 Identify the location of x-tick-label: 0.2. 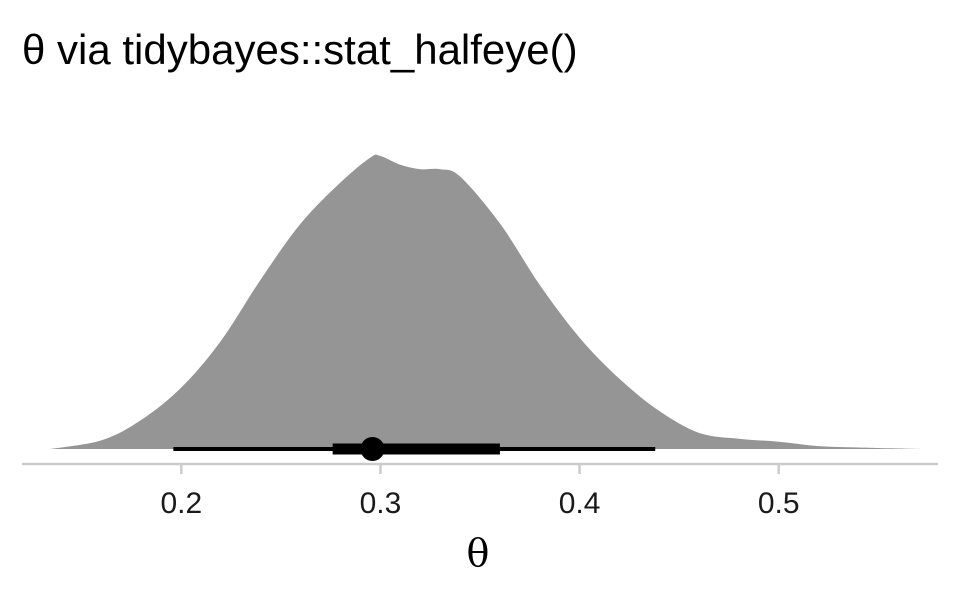
(181, 503).